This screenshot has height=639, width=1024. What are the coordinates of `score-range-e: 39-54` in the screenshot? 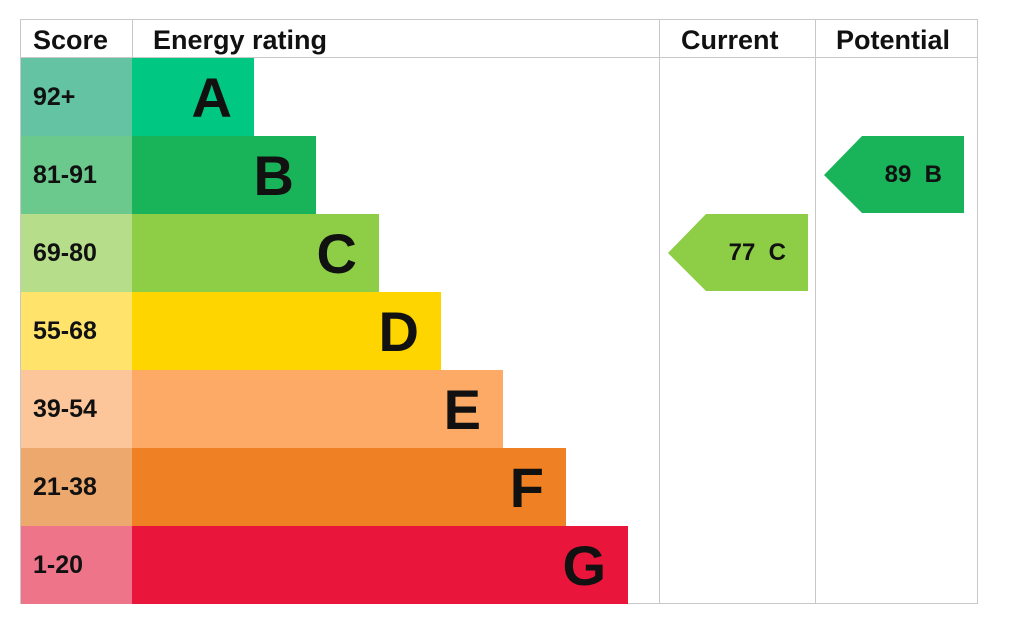 It's located at (76, 409).